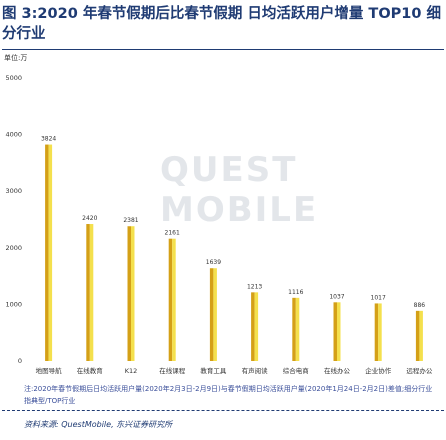  Describe the element at coordinates (16, 58) in the screenshot. I see `y-axis-unit: 单位:万` at that location.